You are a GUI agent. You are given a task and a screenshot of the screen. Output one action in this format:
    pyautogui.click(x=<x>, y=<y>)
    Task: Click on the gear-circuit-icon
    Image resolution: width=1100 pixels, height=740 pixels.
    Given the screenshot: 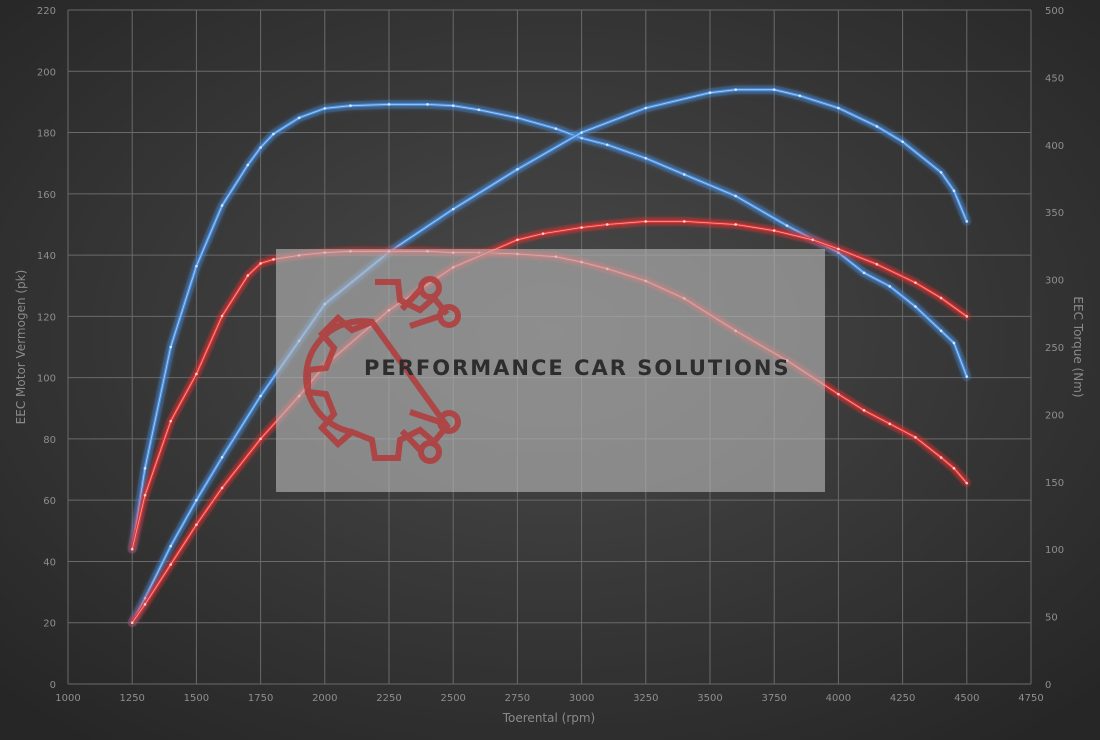 What is the action you would take?
    pyautogui.click(x=382, y=370)
    